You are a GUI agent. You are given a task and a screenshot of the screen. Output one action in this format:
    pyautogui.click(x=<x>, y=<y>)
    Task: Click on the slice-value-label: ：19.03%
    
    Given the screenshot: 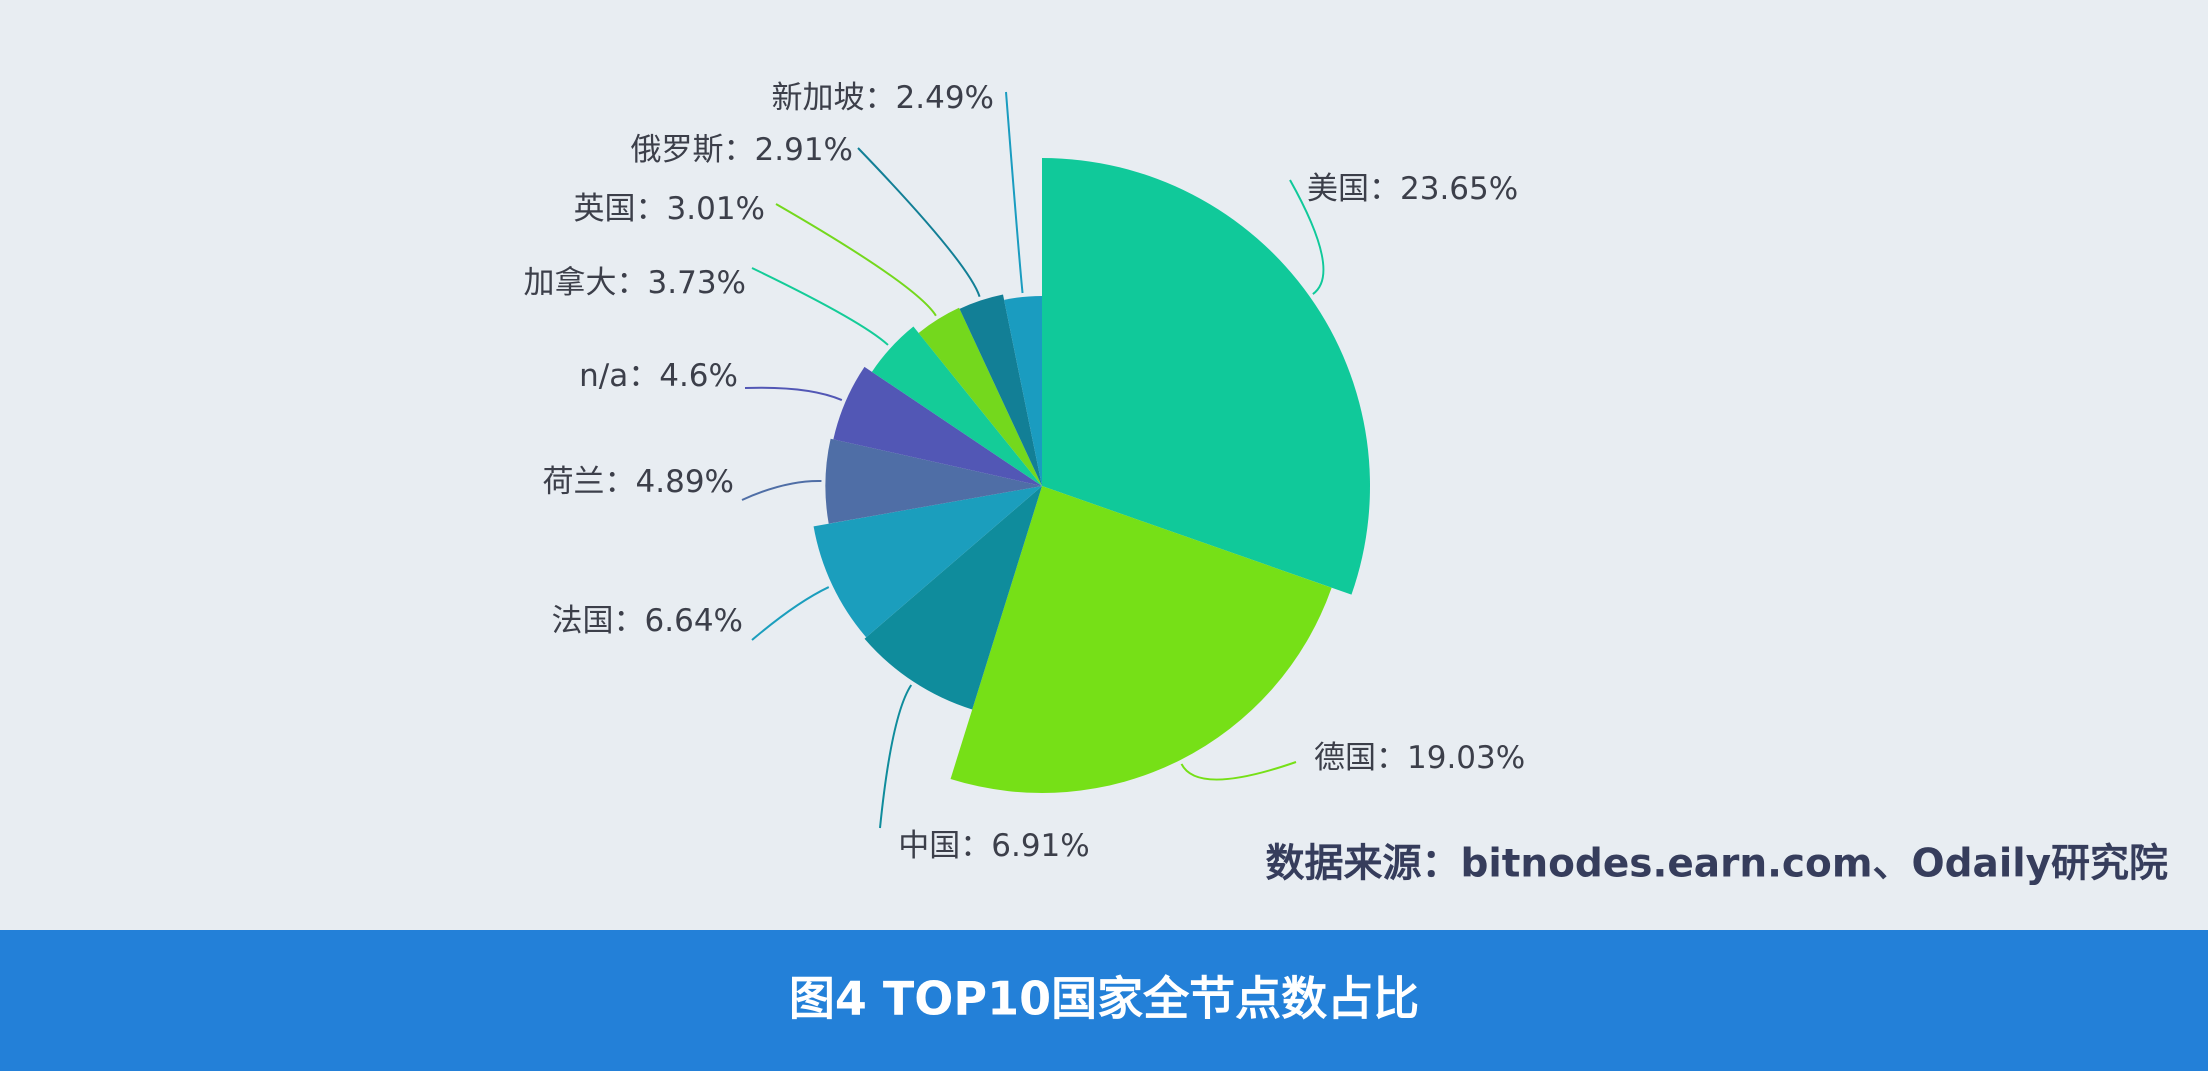 What is the action you would take?
    pyautogui.click(x=1450, y=758)
    